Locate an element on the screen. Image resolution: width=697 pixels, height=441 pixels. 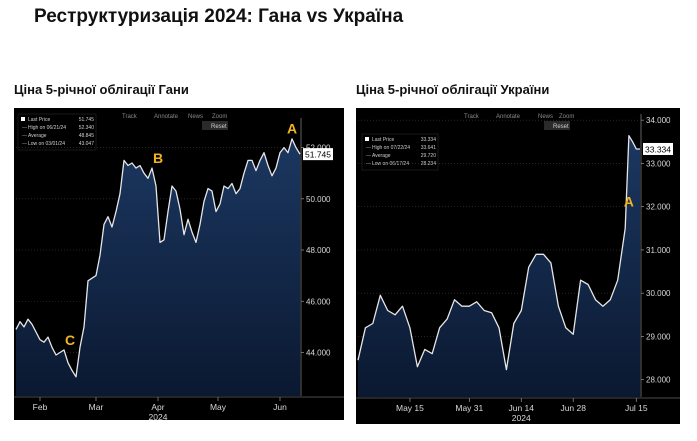
x-tick-label: Jul 15 is located at coordinates (636, 408).